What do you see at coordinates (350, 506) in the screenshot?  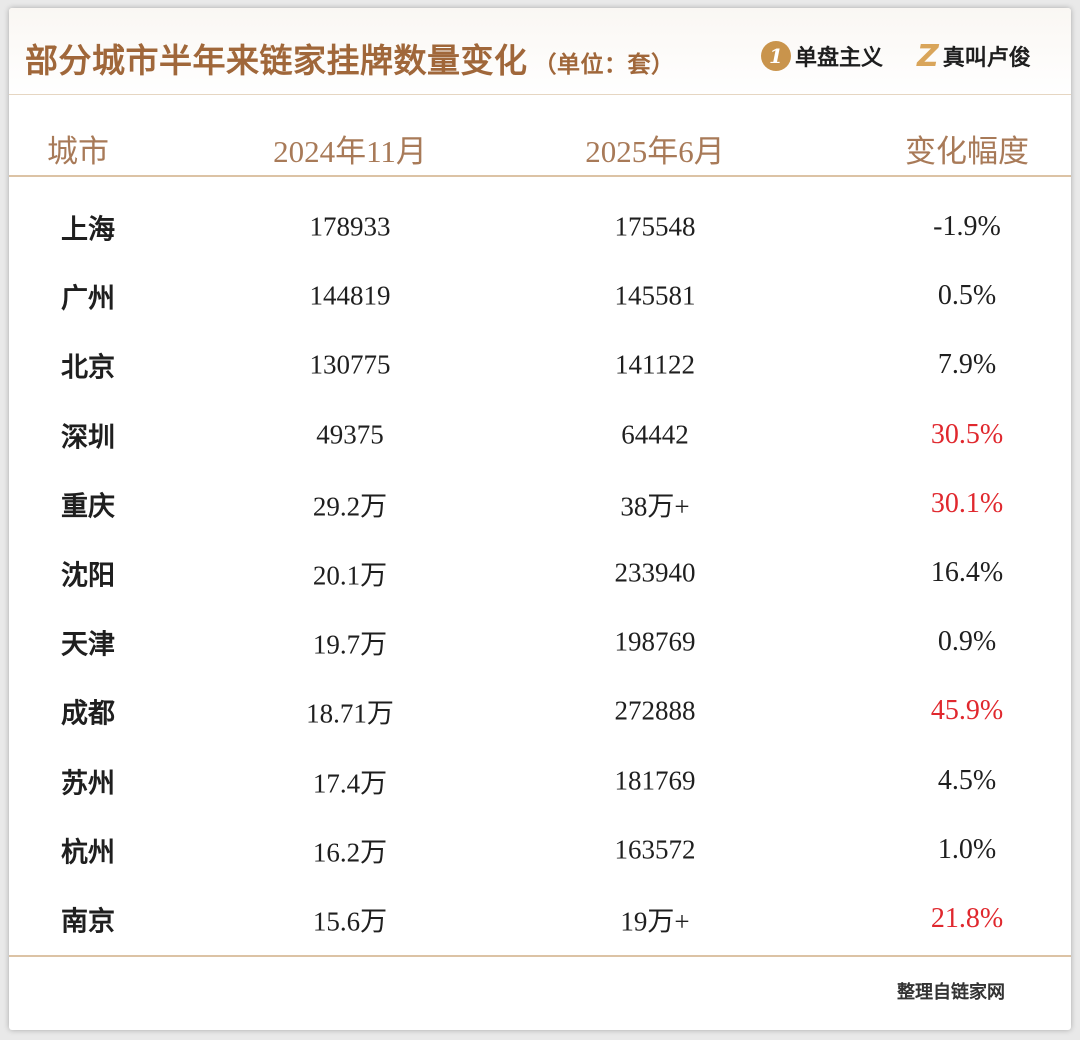 I see `table-cell-nov-2024: 29.2万` at bounding box center [350, 506].